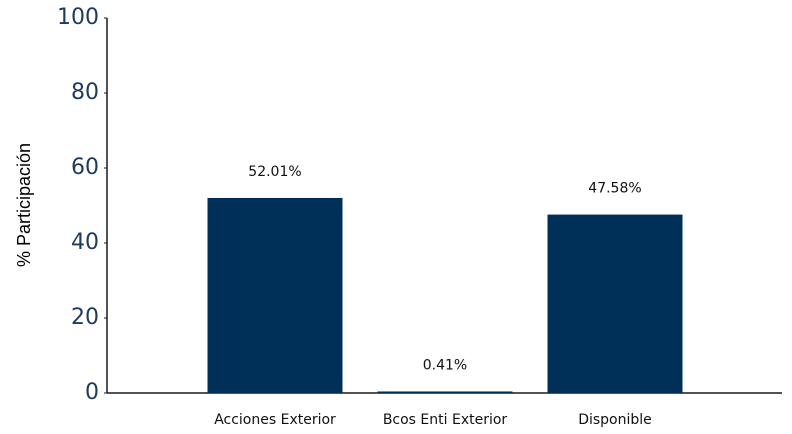 This screenshot has width=792, height=434. What do you see at coordinates (78, 17) in the screenshot?
I see `y-tick-label: 100` at bounding box center [78, 17].